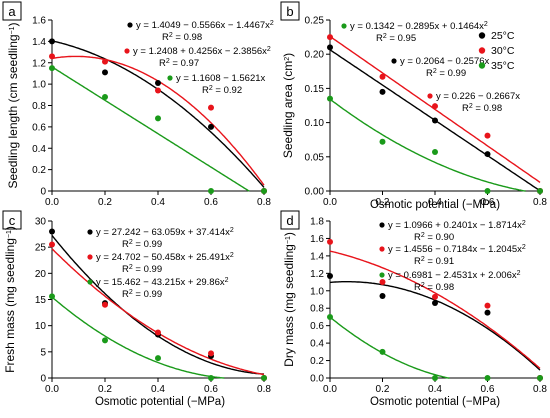 This screenshot has height=418, width=550. I want to click on regression-equation-text: y = 1.4556 − 0.7184x − 1.2045x, so click(455, 249).